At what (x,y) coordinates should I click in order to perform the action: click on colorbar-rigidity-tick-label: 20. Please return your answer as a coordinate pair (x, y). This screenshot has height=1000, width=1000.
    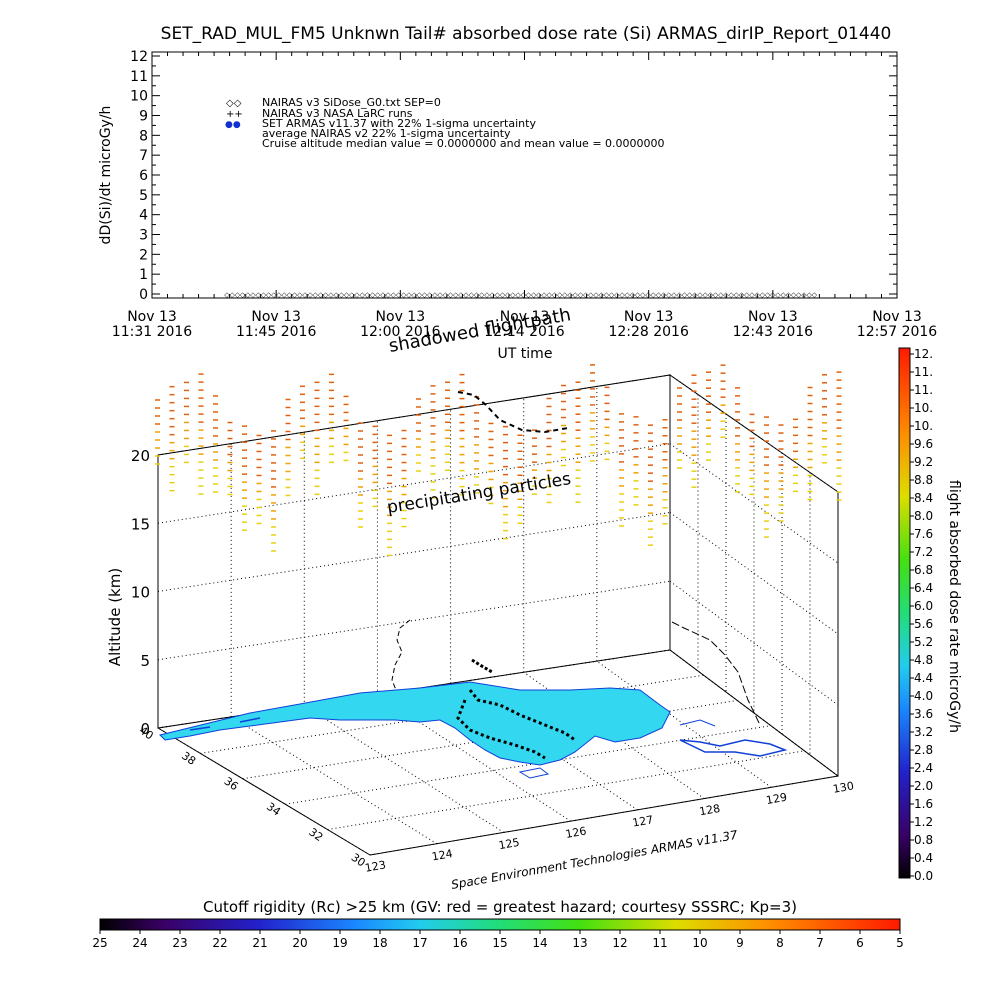
    Looking at the image, I should click on (299, 943).